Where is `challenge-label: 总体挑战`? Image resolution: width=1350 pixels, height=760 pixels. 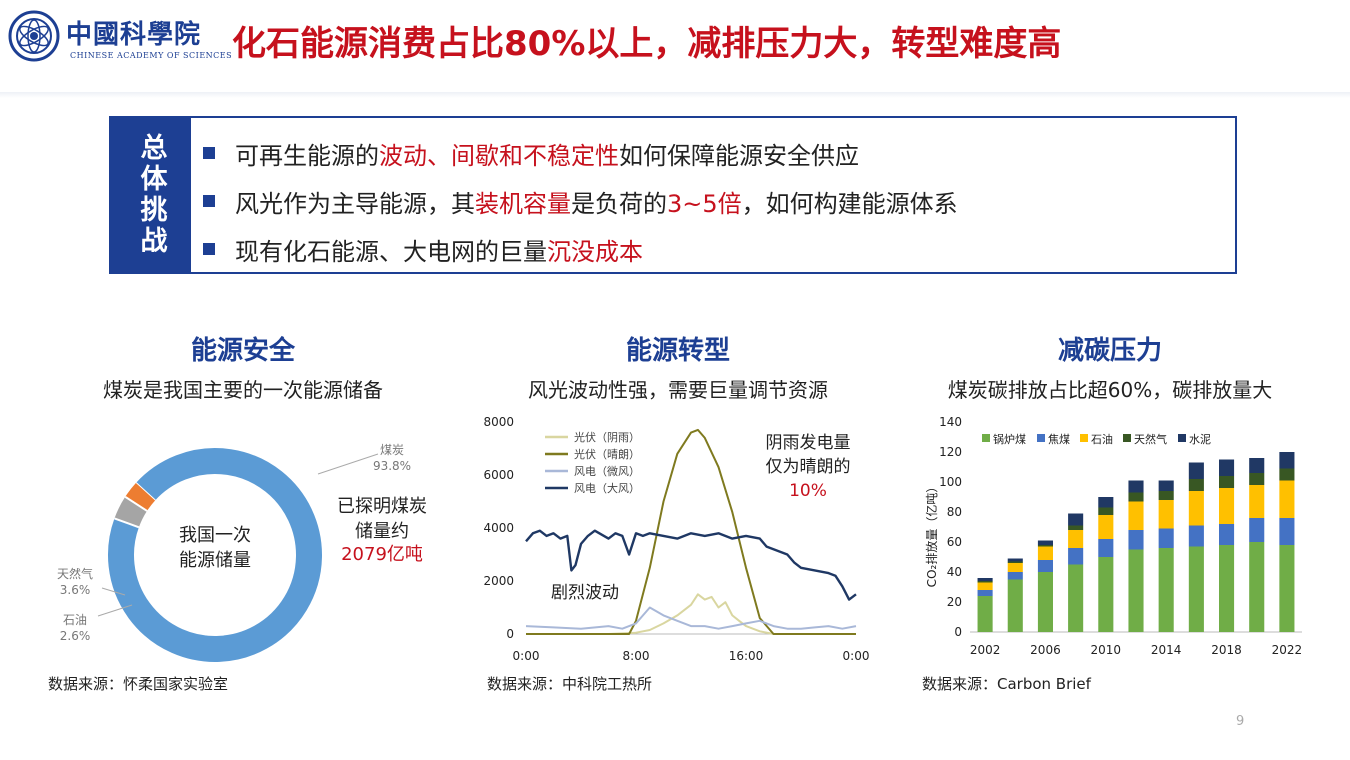 challenge-label: 总体挑战 is located at coordinates (151, 195).